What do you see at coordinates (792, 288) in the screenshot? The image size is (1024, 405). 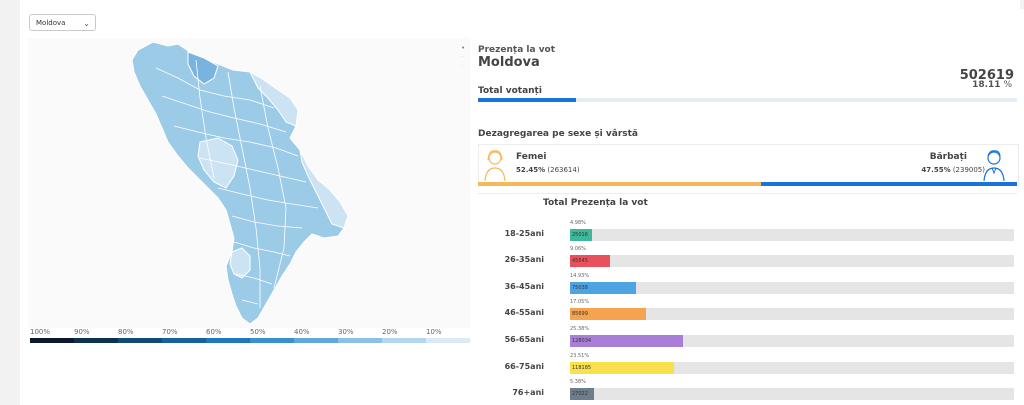 I see `age-bar-track: 75038` at bounding box center [792, 288].